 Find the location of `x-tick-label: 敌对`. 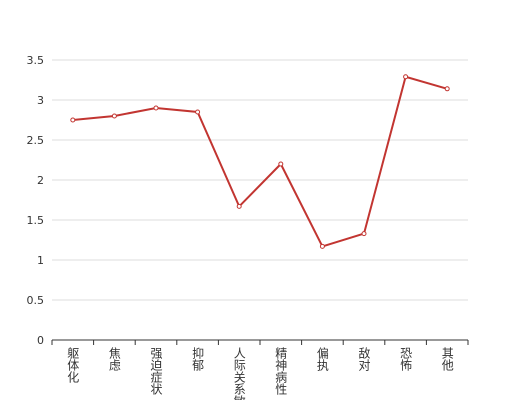

x-tick-label: 敌对 is located at coordinates (364, 358).